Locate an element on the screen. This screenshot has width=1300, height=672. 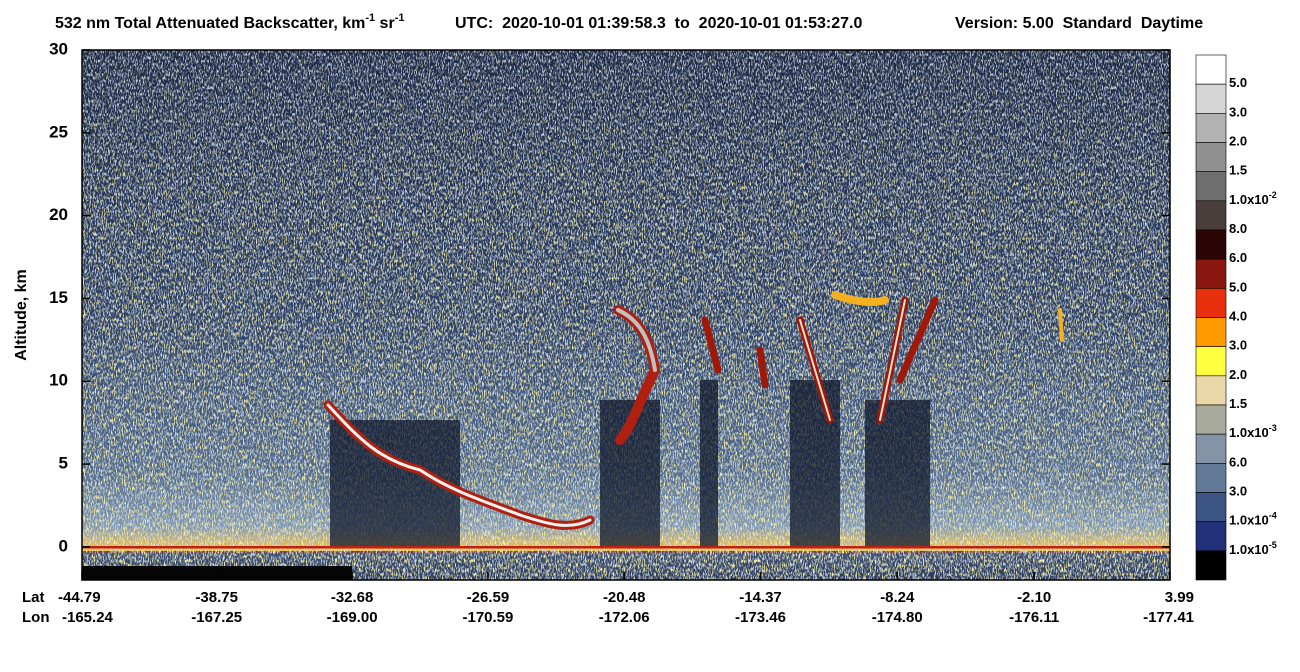
lat-tick-label: -8.24 is located at coordinates (897, 597).